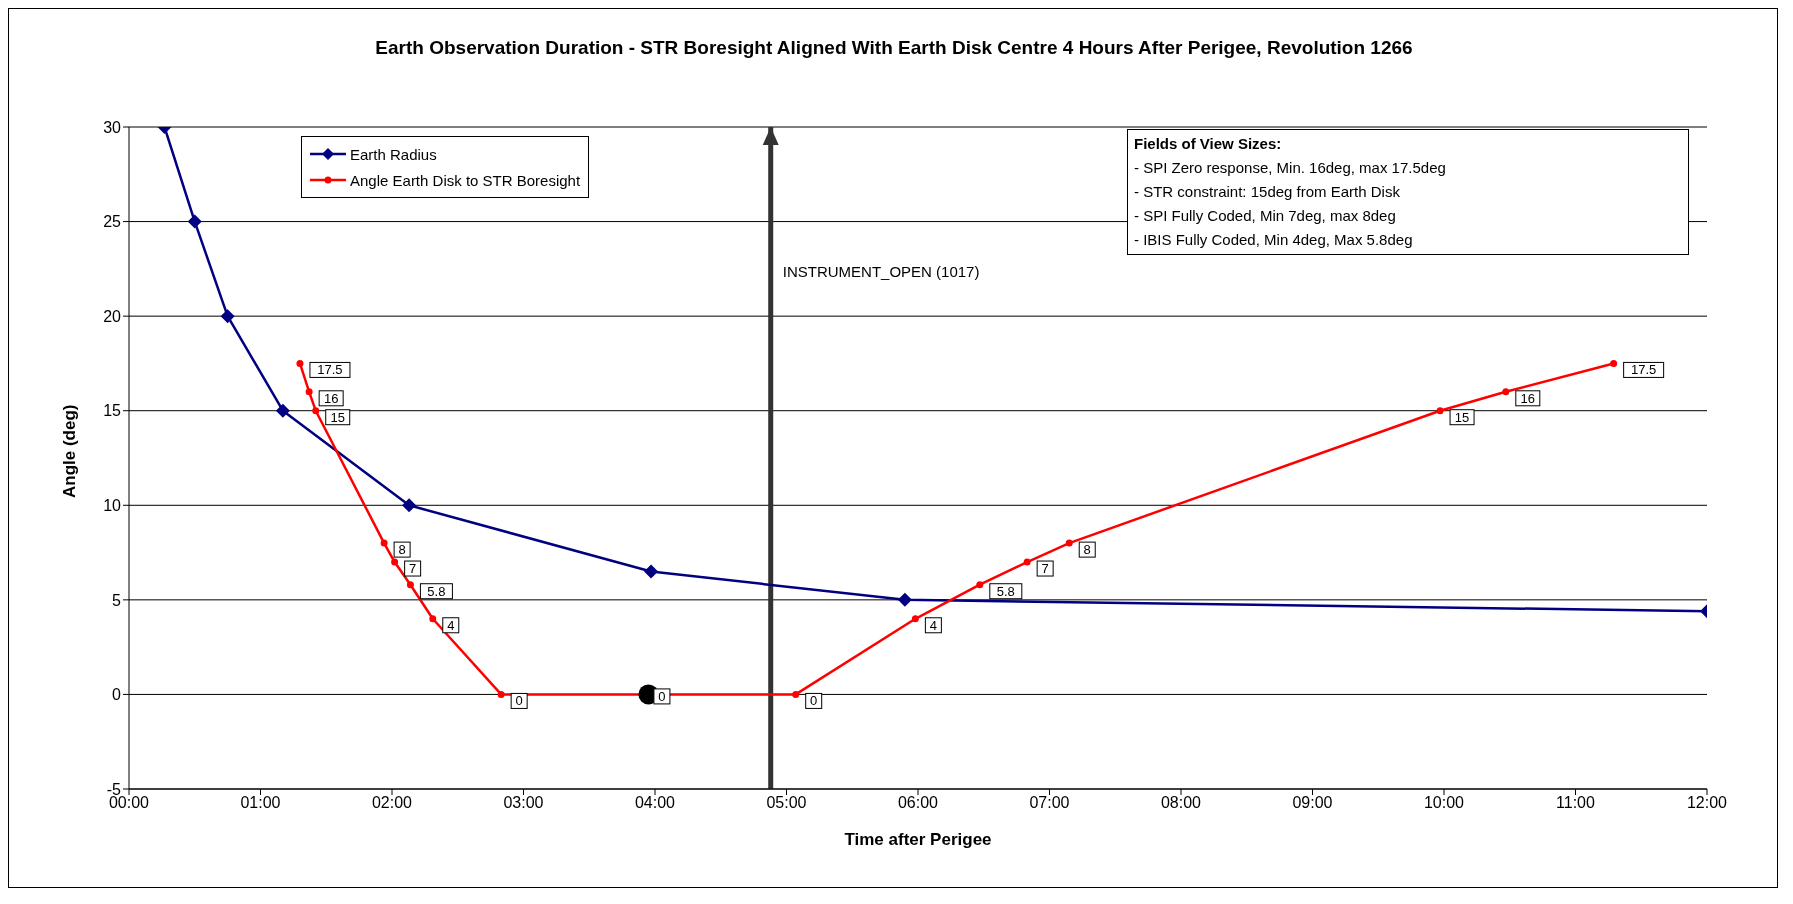 The width and height of the screenshot is (1793, 904). Describe the element at coordinates (392, 803) in the screenshot. I see `x-tick-label: 02:00` at that location.